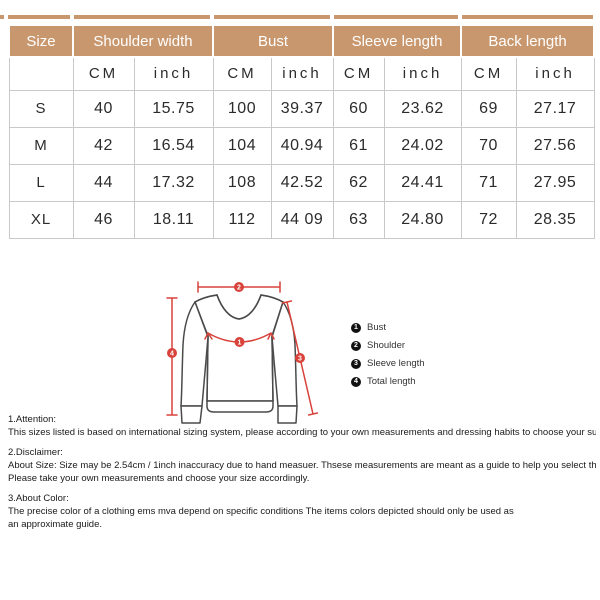  Describe the element at coordinates (356, 327) in the screenshot. I see `legend-number-icon: 1` at that location.